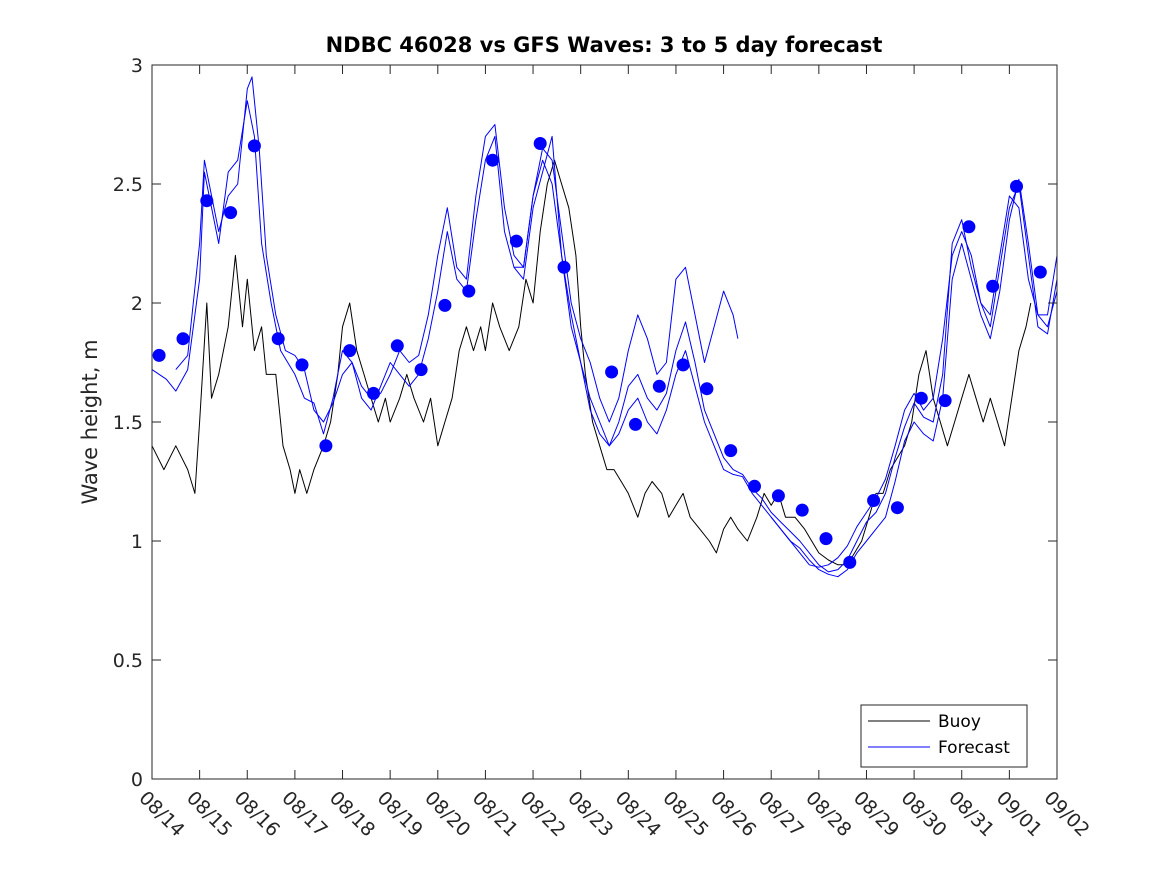 The width and height of the screenshot is (1167, 875). Describe the element at coordinates (209, 814) in the screenshot. I see `x-tick-label-1: 08/15` at that location.